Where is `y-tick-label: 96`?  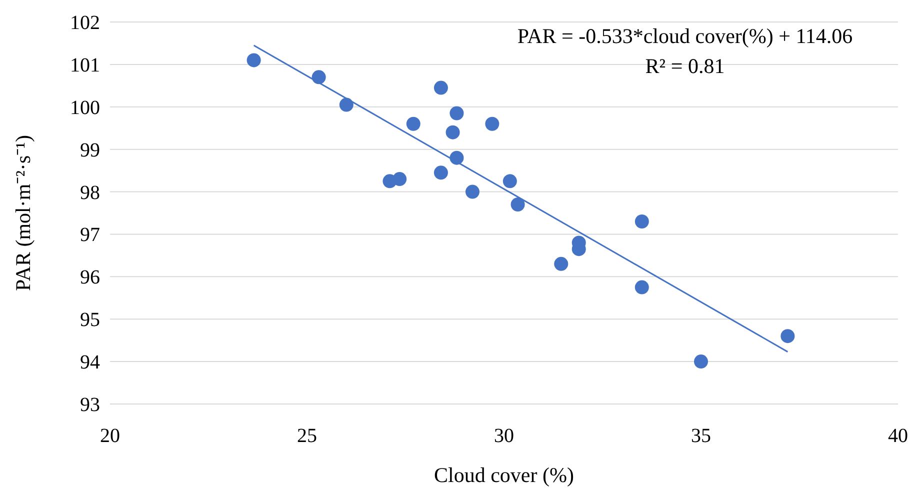
y-tick-label: 96 is located at coordinates (90, 277).